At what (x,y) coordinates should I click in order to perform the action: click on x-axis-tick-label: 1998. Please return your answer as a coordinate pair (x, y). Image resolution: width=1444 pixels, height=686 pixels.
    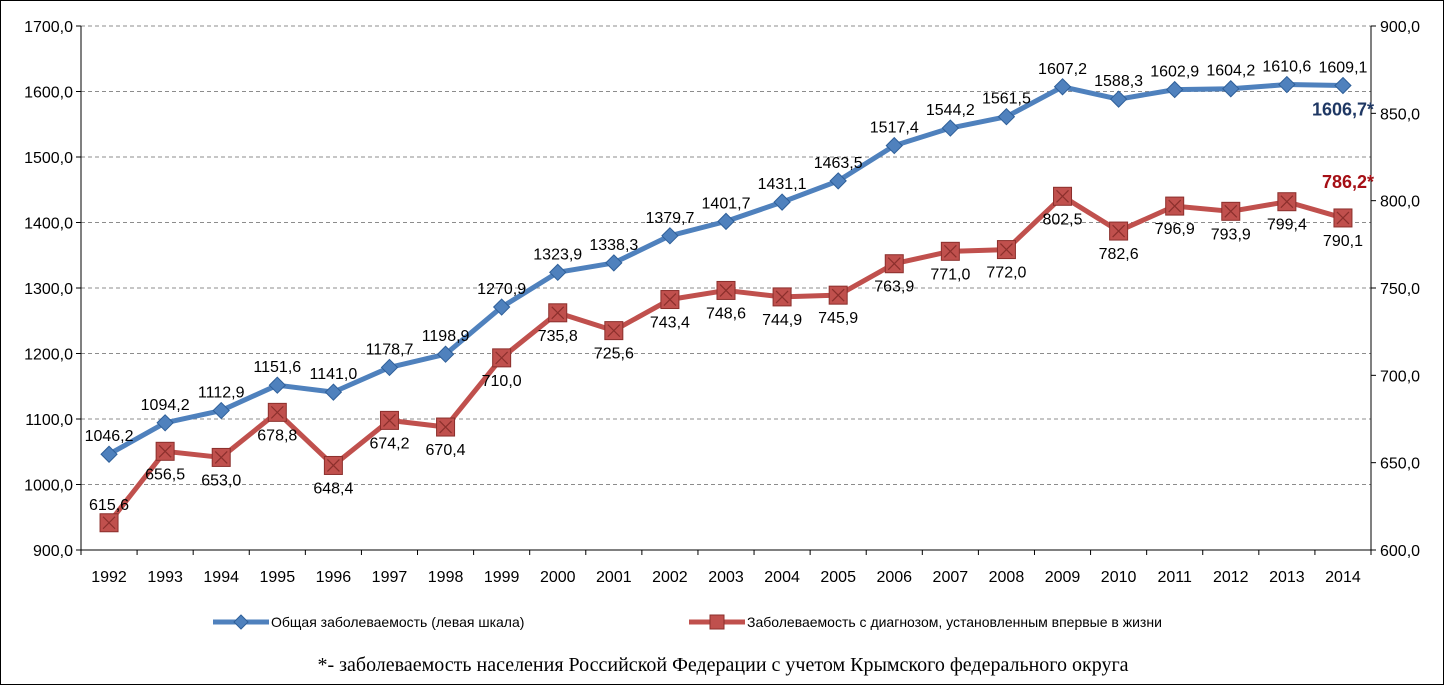
    Looking at the image, I should click on (446, 577).